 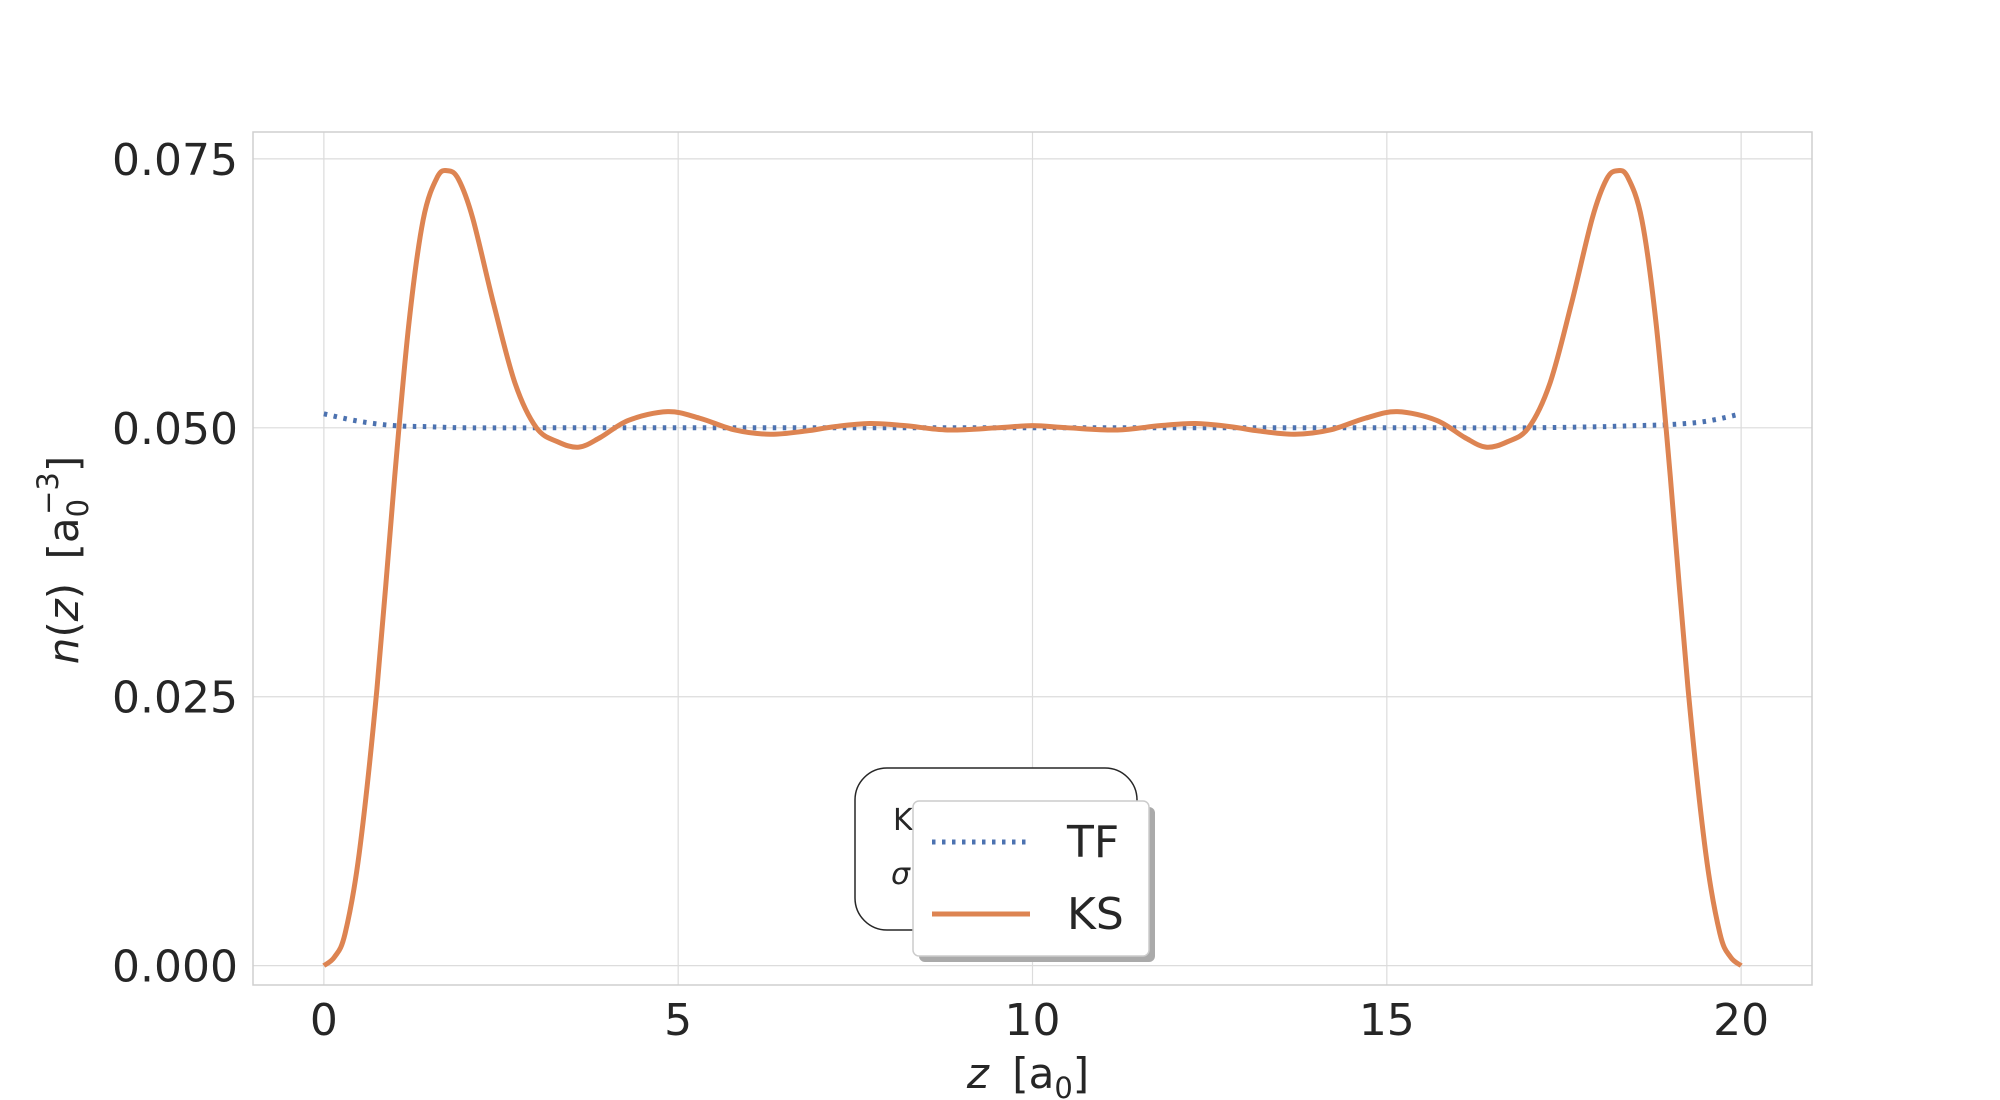 What do you see at coordinates (678, 1020) in the screenshot?
I see `x-tick-label: 5` at bounding box center [678, 1020].